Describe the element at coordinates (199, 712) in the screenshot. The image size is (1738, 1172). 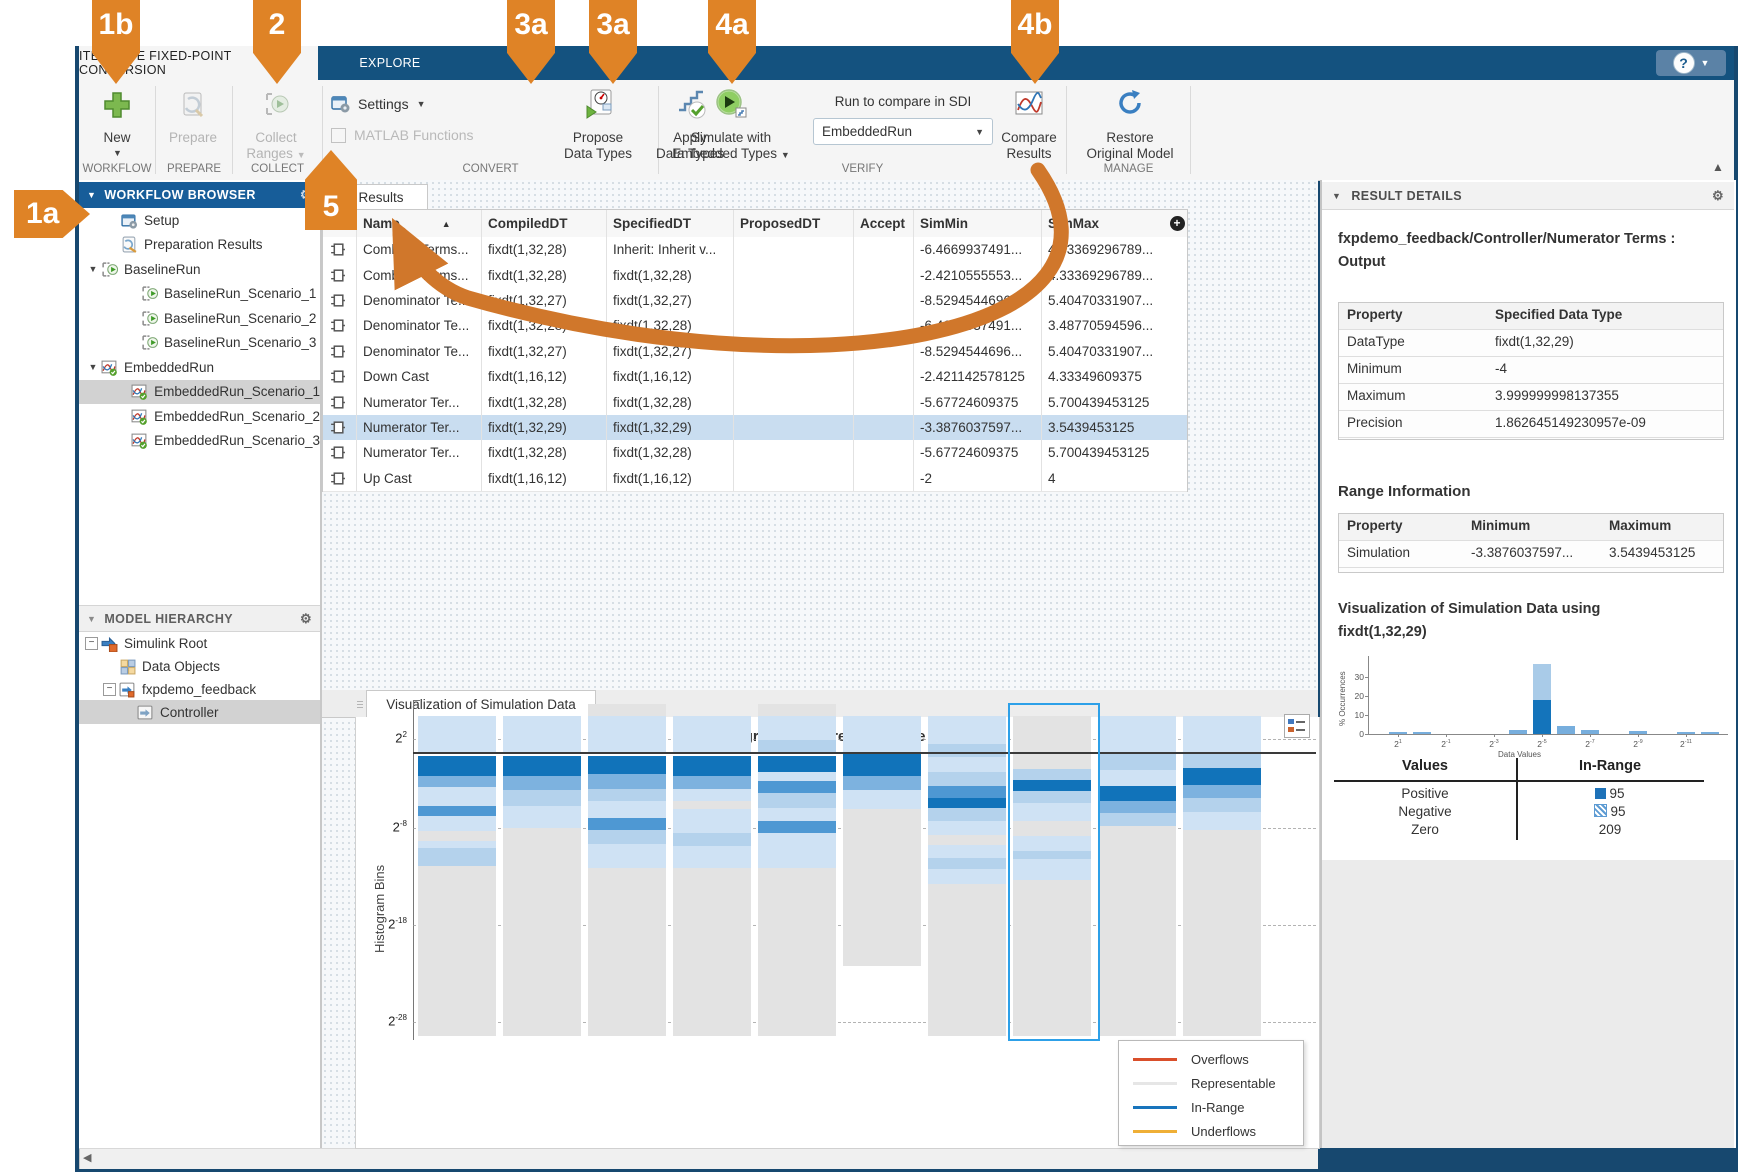
I see `hierarchy-item-controller: Controller` at that location.